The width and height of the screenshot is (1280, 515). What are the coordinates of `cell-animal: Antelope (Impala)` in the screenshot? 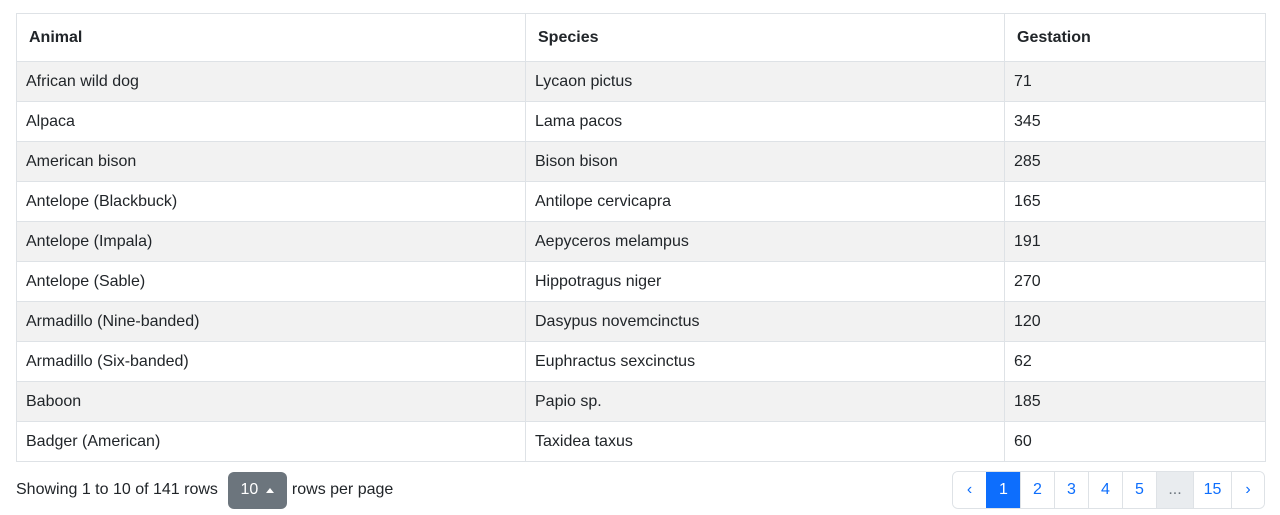 It's located at (271, 241).